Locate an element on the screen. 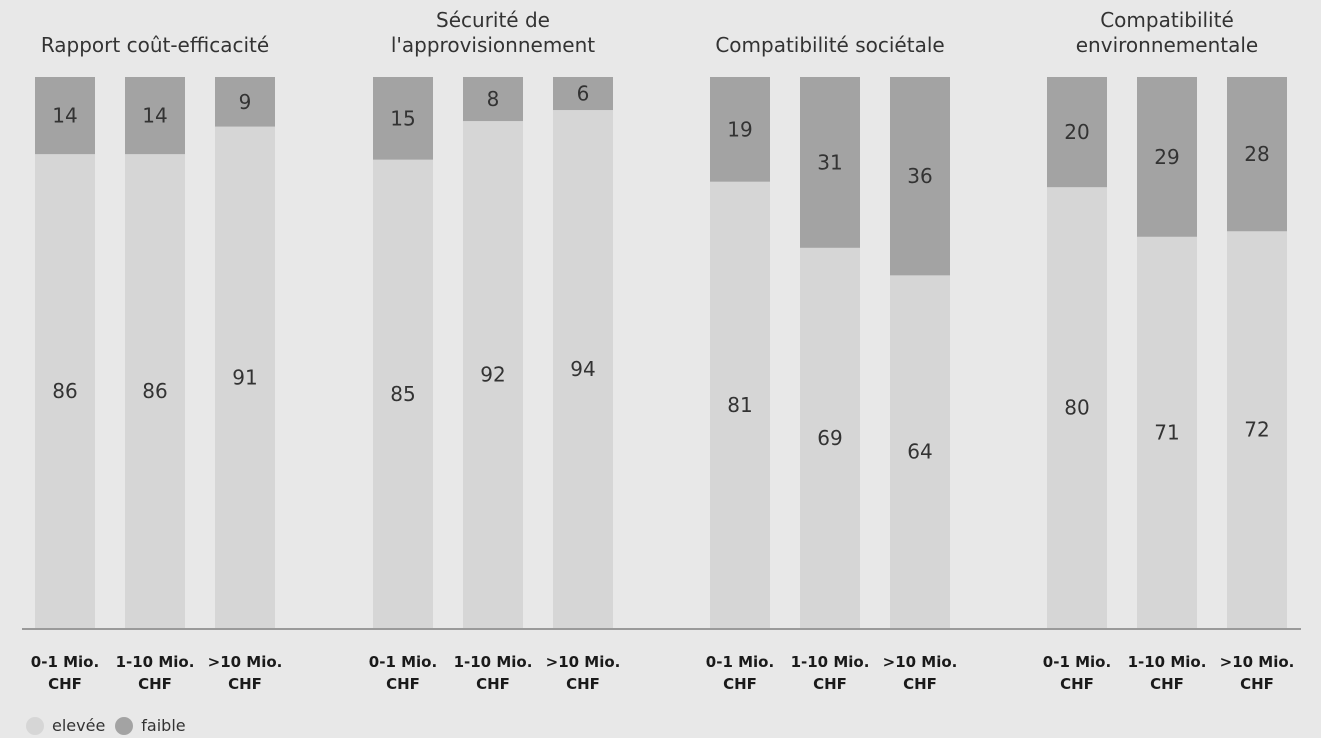 Image resolution: width=1321 pixels, height=738 pixels. group-title: Sécurité de is located at coordinates (493, 20).